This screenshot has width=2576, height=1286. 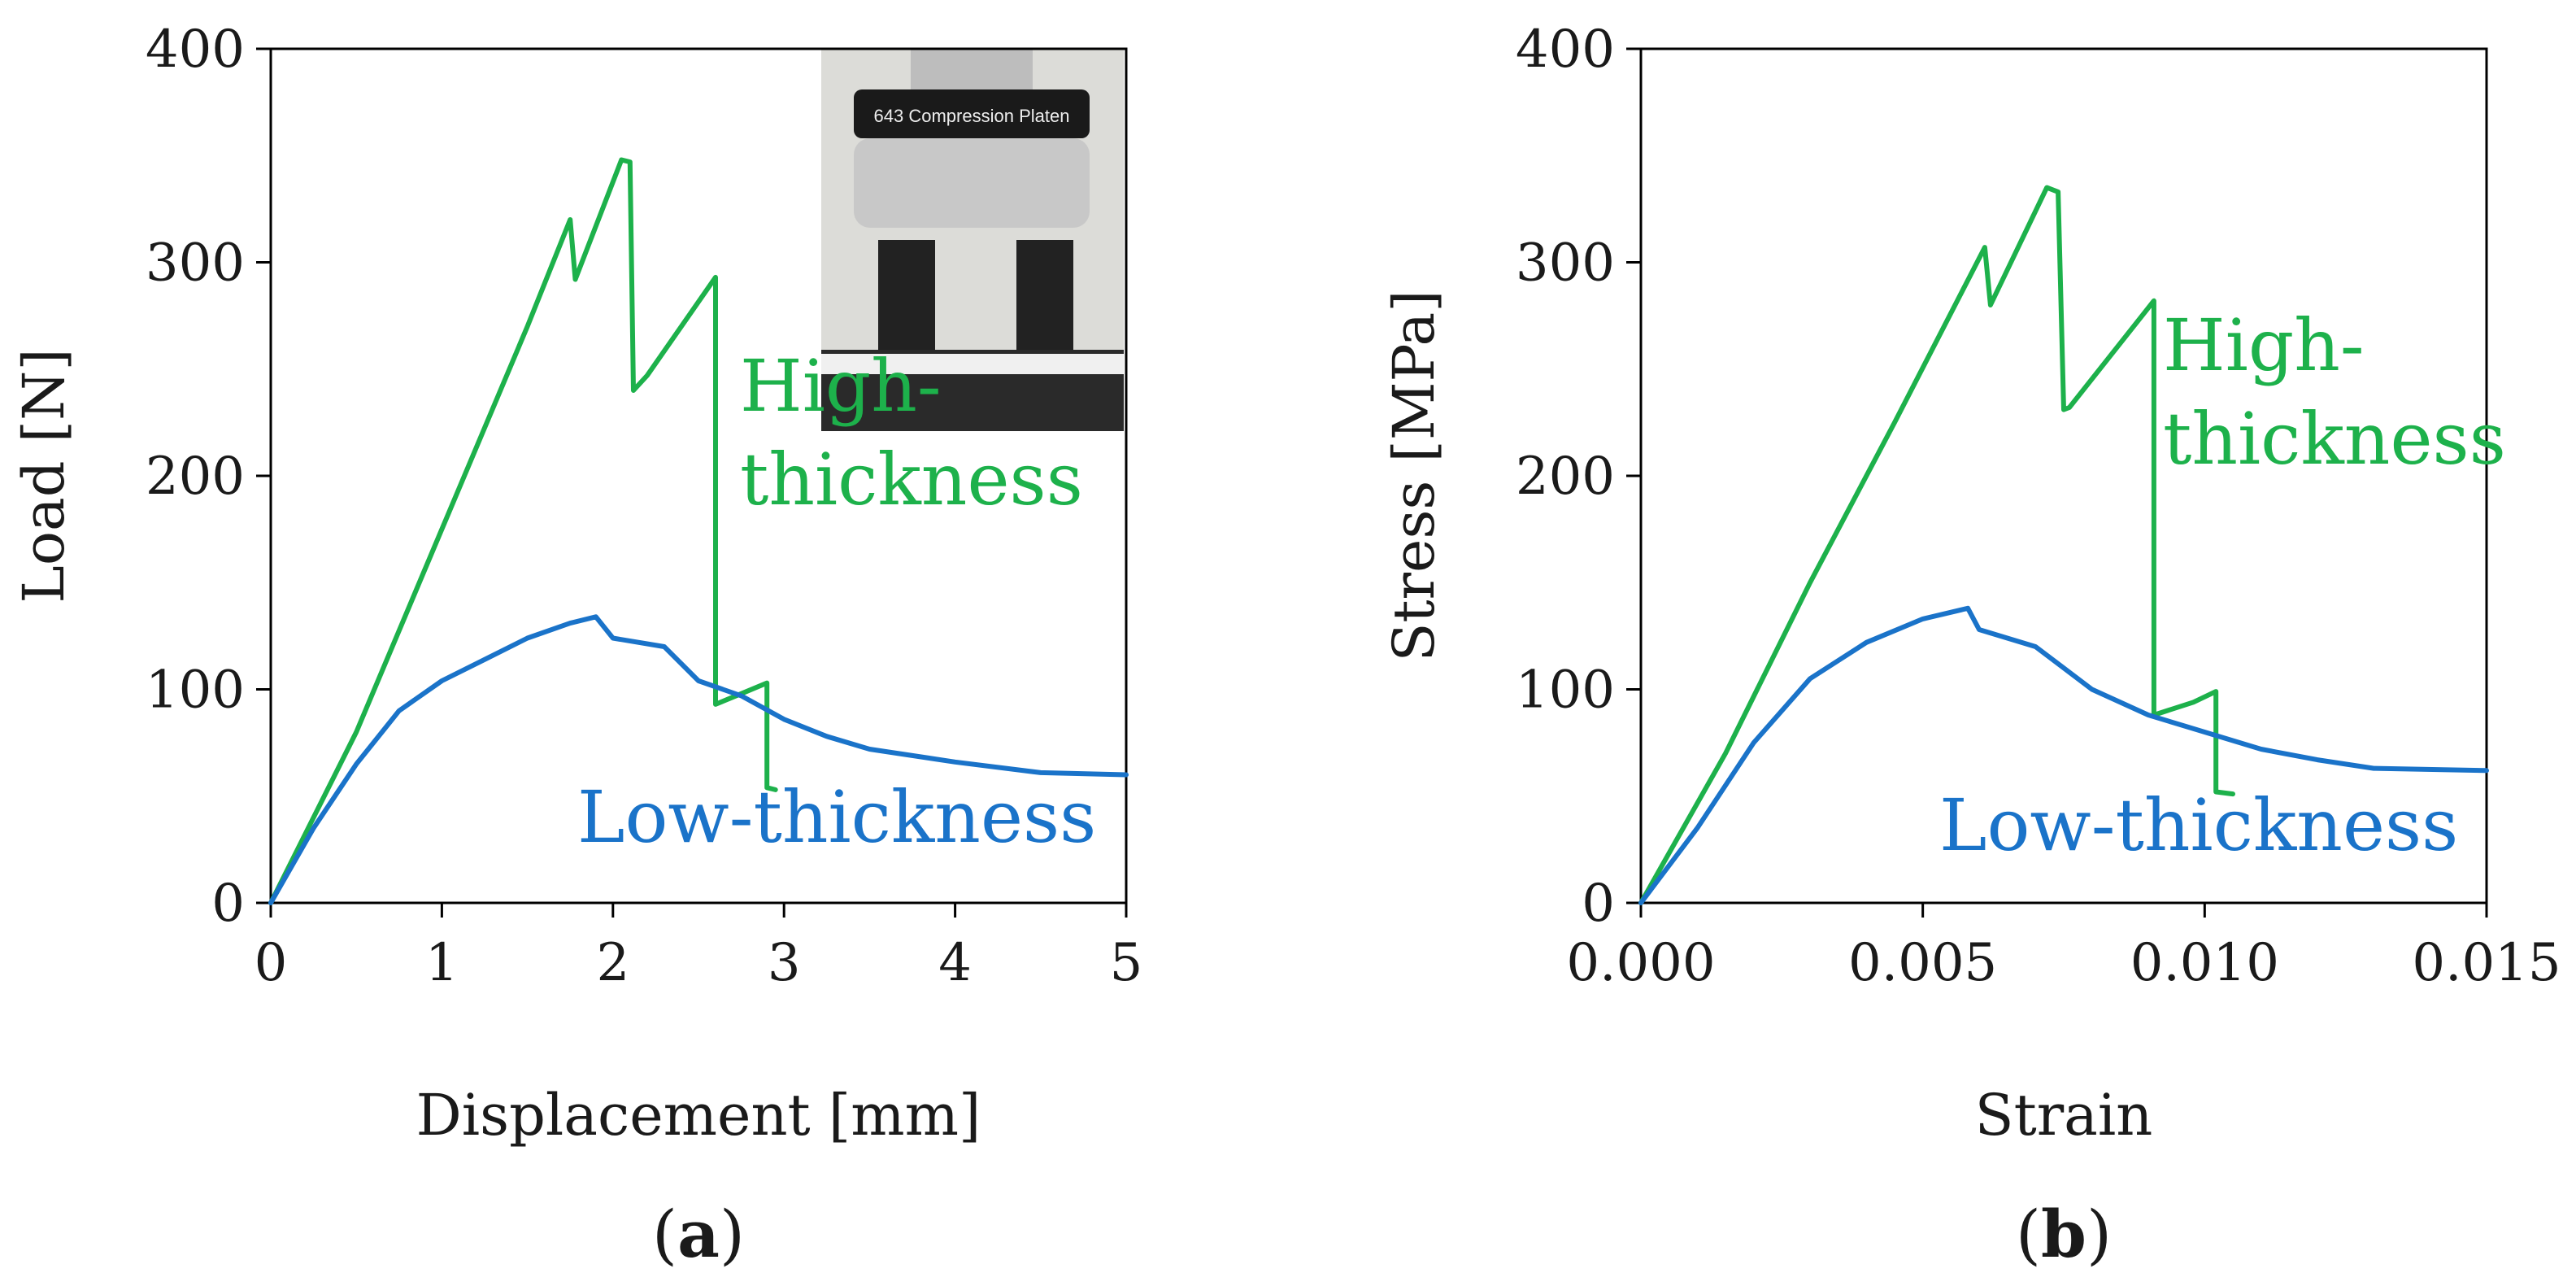 I want to click on panel-b-y-tick-label: 100, so click(x=1566, y=690).